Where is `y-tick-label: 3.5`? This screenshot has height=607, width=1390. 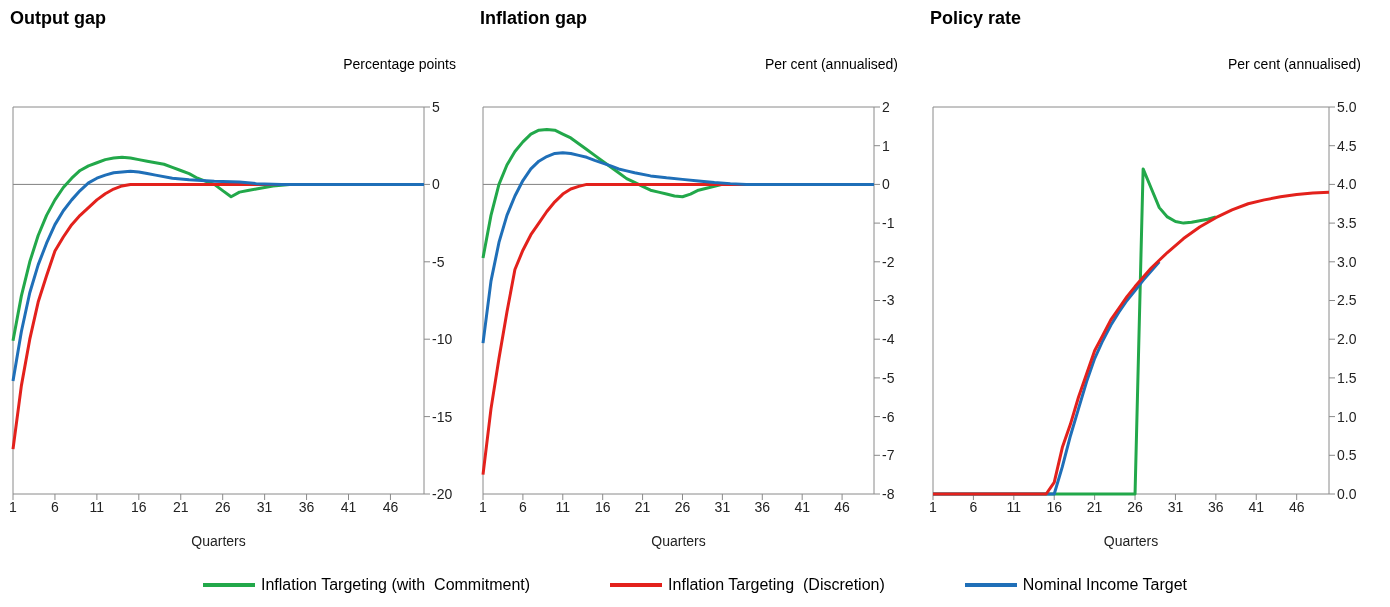
y-tick-label: 3.5 is located at coordinates (1347, 223).